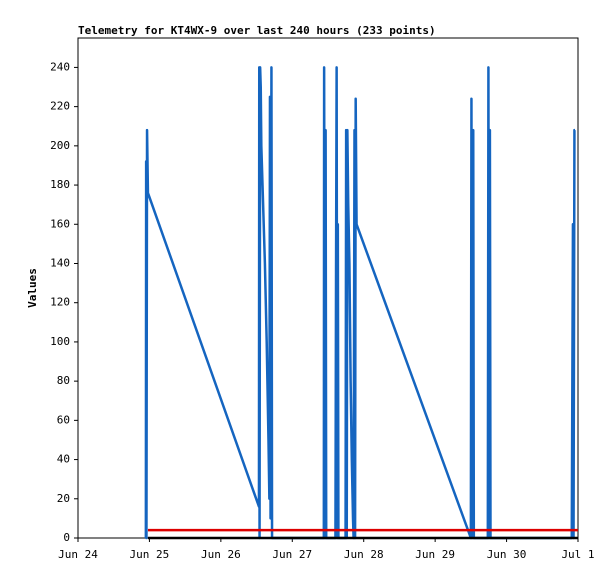  I want to click on x-tick-label: Jun 30, so click(507, 554).